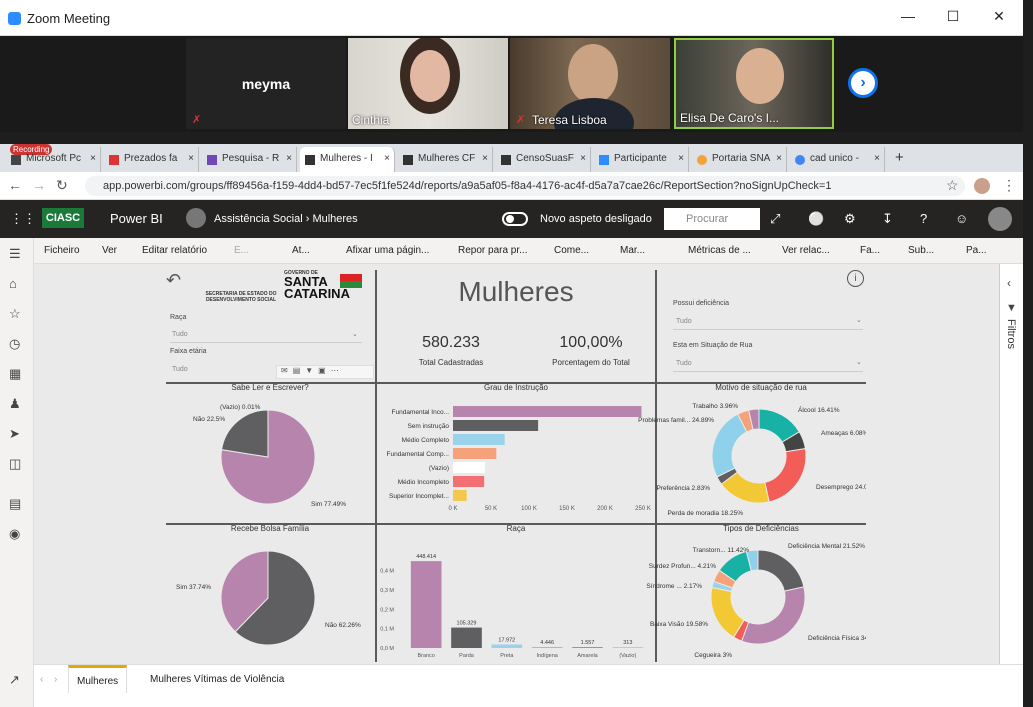 Image resolution: width=1033 pixels, height=707 pixels. Describe the element at coordinates (13, 283) in the screenshot. I see `home-icon: ⌂` at that location.